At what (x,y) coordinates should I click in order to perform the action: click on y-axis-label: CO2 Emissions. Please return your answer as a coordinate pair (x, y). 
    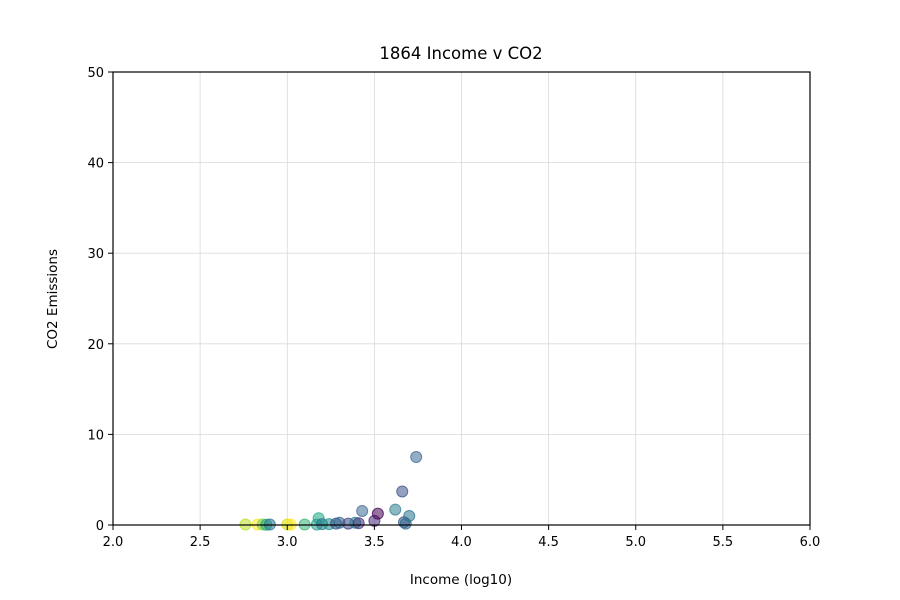
    Looking at the image, I should click on (53, 299).